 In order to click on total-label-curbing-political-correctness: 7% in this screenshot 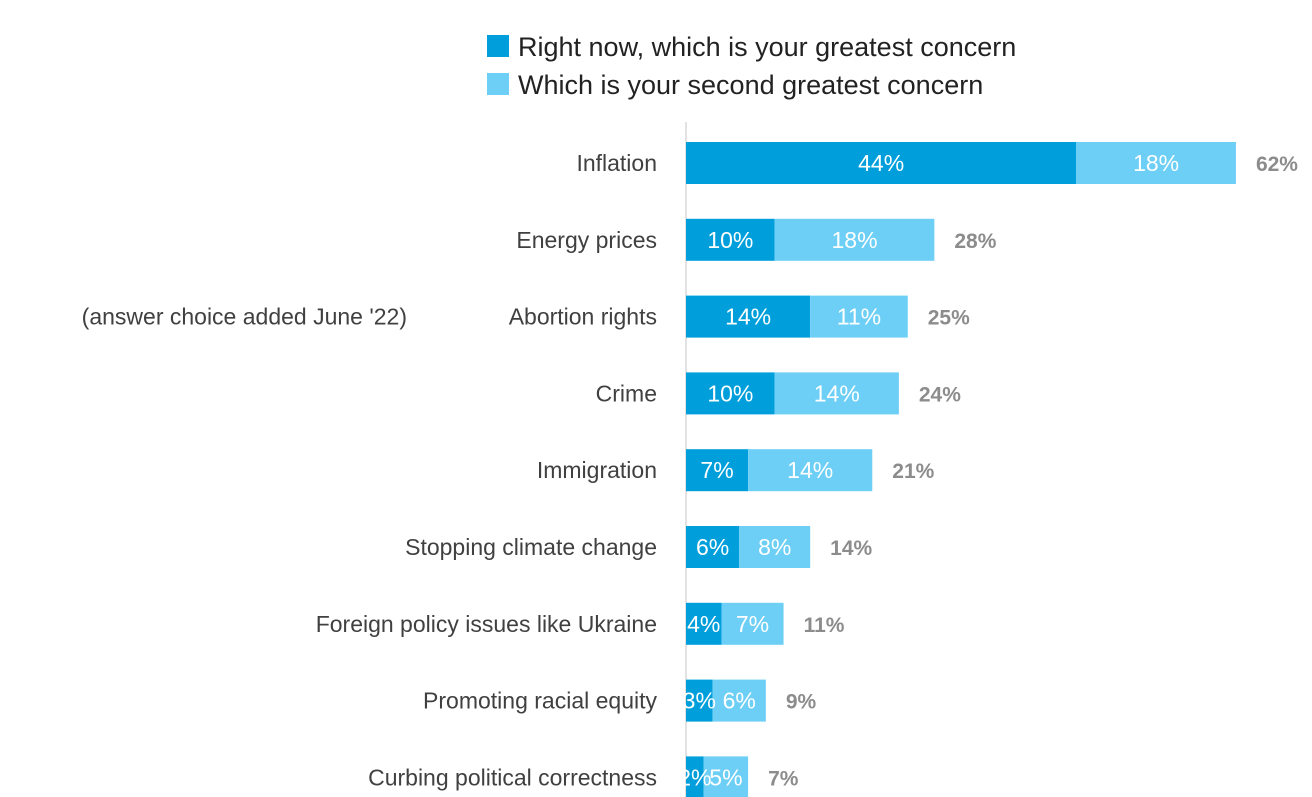, I will do `click(783, 778)`.